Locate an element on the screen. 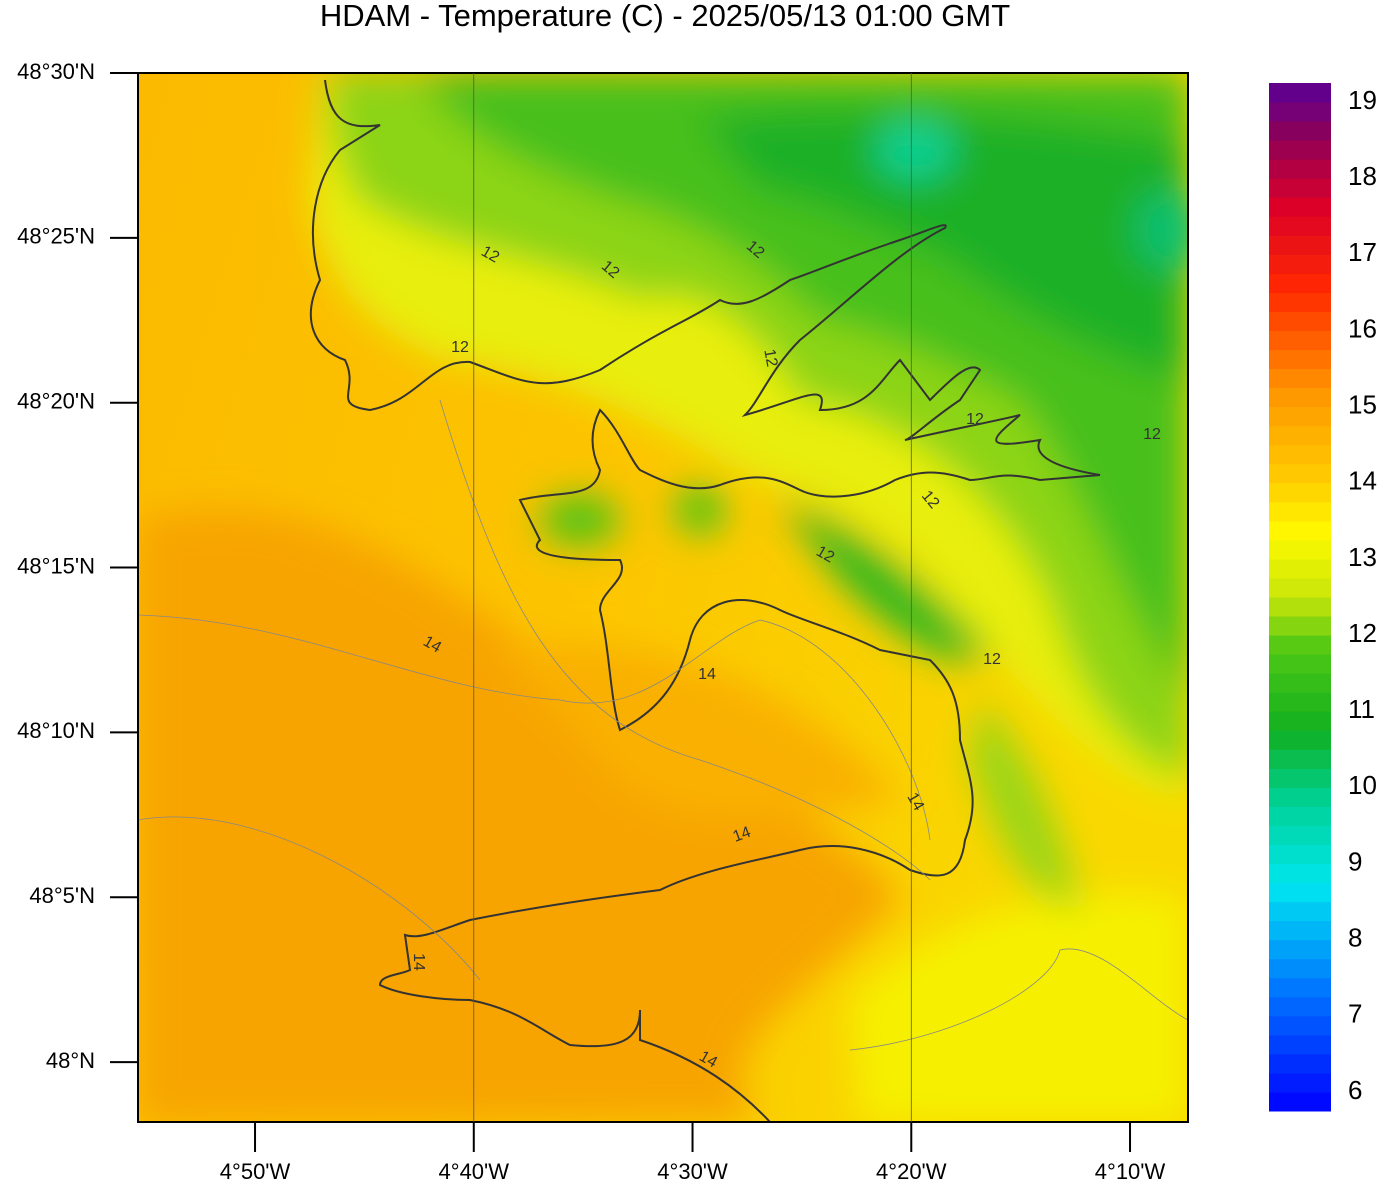  y-tick-label: 48°20'N is located at coordinates (56, 401).